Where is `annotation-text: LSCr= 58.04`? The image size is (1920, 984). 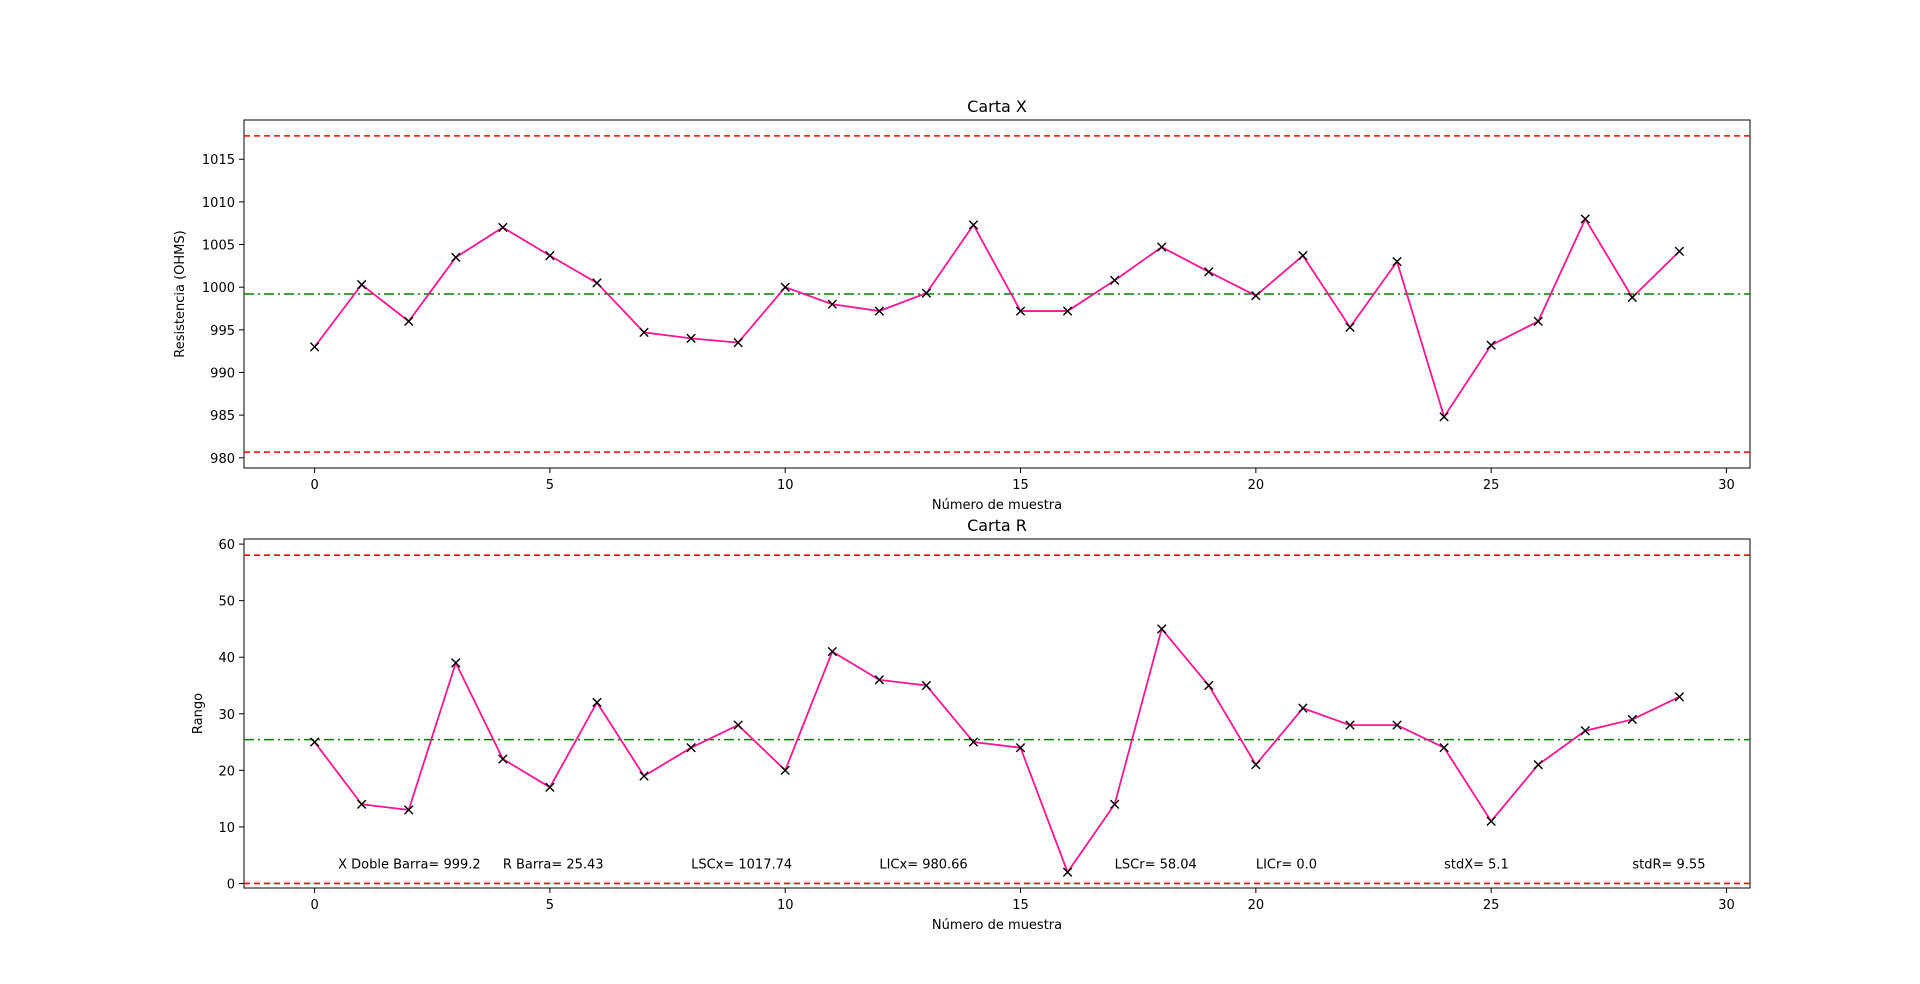
annotation-text: LSCr= 58.04 is located at coordinates (1156, 865).